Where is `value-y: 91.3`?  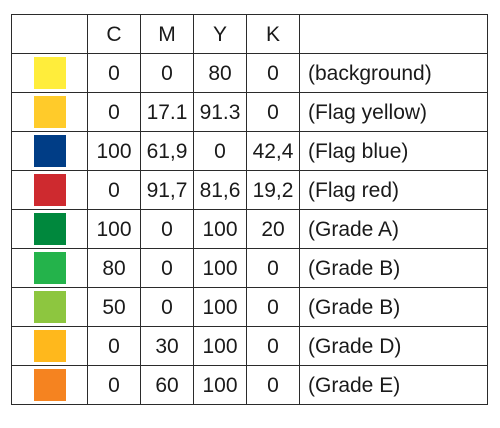 value-y: 91.3 is located at coordinates (220, 112).